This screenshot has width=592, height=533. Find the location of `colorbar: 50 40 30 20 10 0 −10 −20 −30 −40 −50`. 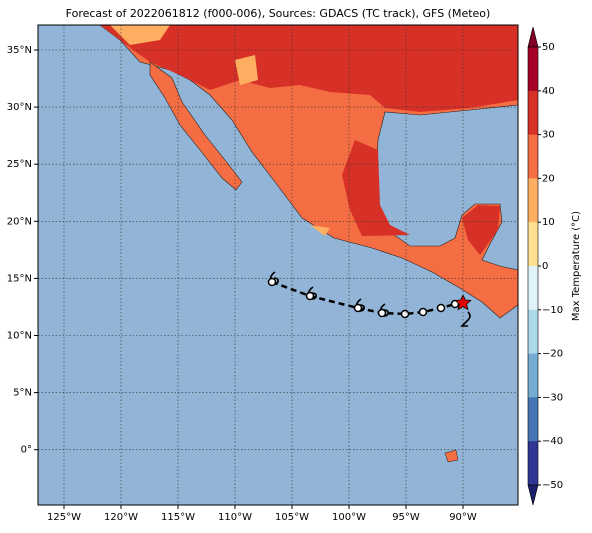

colorbar: 50 40 30 20 10 0 −10 −20 −30 −40 −50 is located at coordinates (545, 266).